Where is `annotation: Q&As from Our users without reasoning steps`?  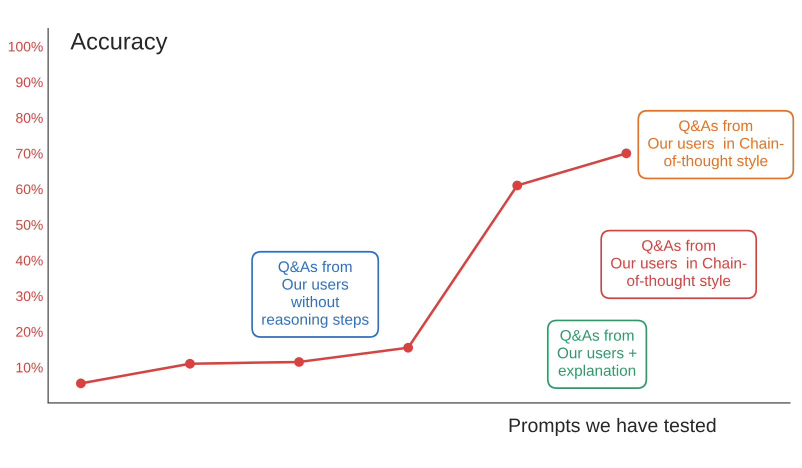 annotation: Q&As from Our users without reasoning steps is located at coordinates (315, 294).